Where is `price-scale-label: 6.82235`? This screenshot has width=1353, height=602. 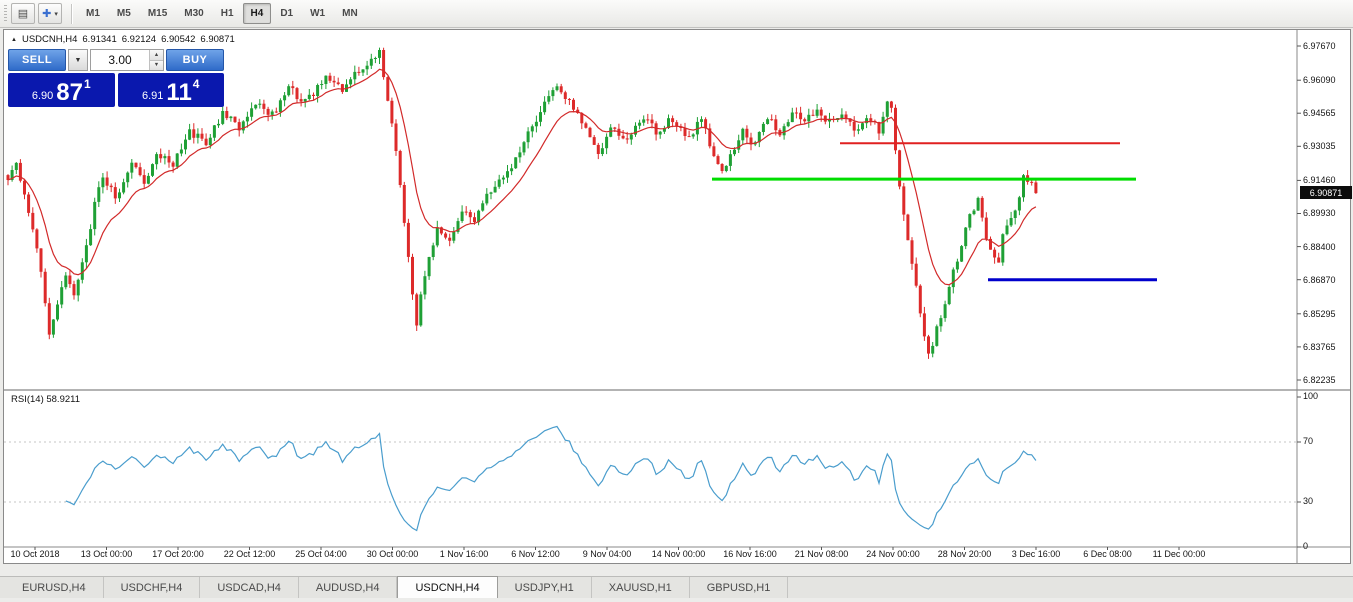
price-scale-label: 6.82235 is located at coordinates (1319, 379).